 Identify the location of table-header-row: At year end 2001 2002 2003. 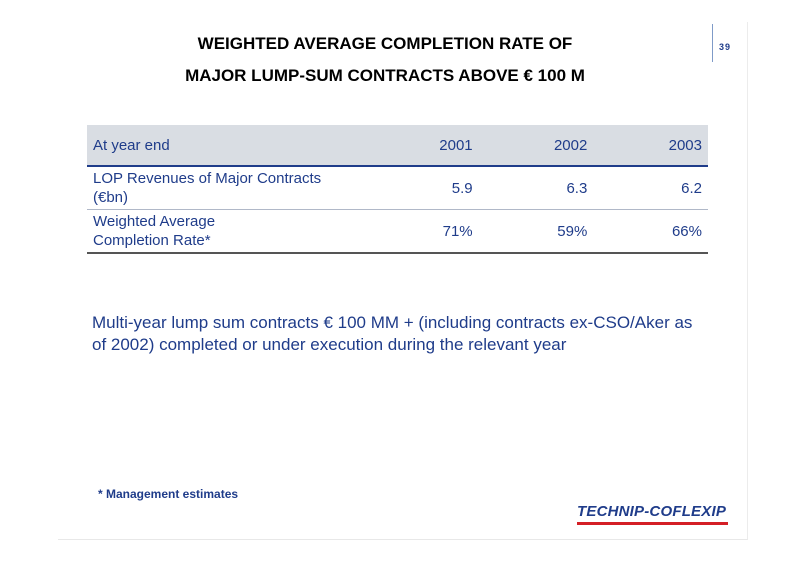
(397, 146).